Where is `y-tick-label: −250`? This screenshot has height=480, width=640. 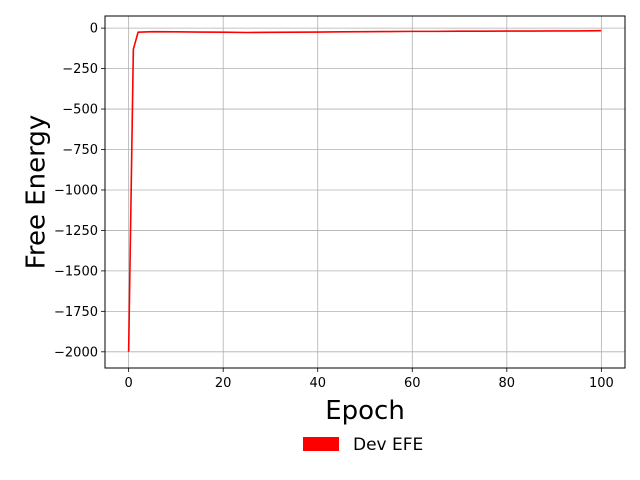
y-tick-label: −250 is located at coordinates (80, 69).